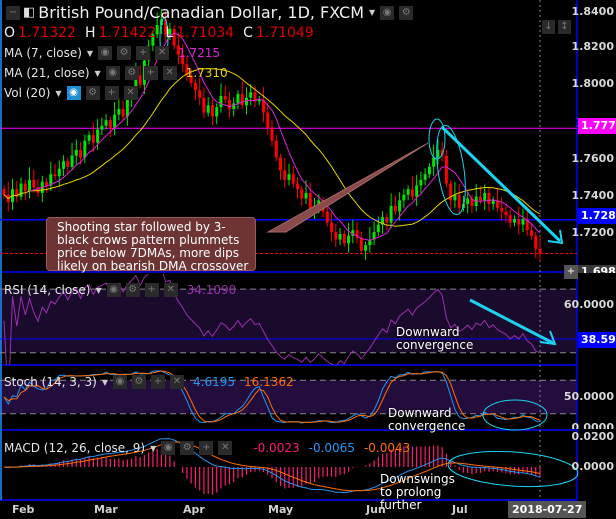 This screenshot has height=519, width=616. I want to click on price-tick: 1.8000, so click(592, 83).